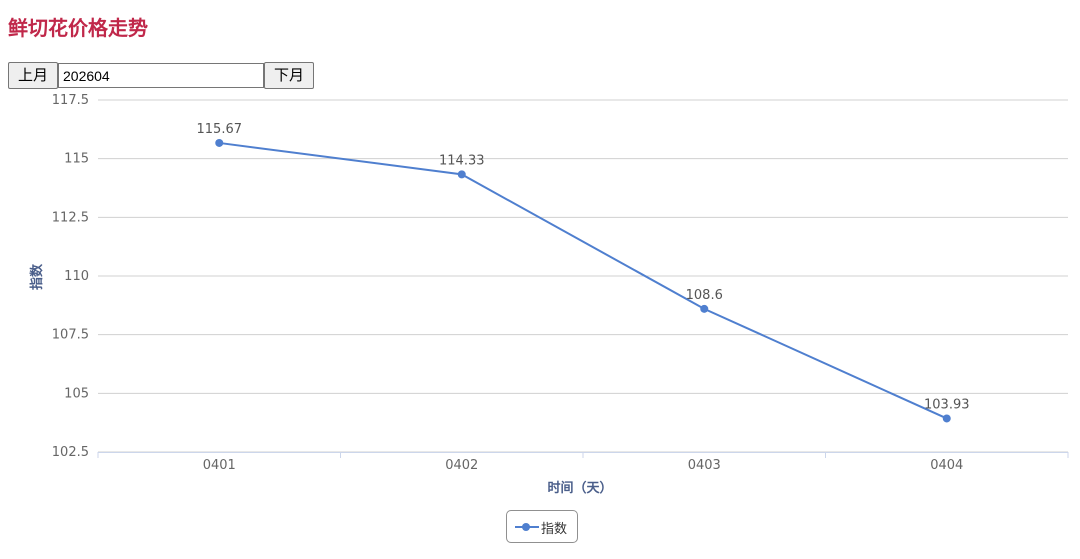 The height and width of the screenshot is (559, 1080). I want to click on y-tick-label: 117.5, so click(70, 100).